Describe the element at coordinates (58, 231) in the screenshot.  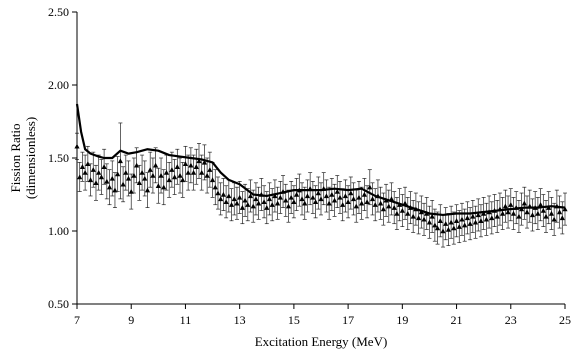
I see `y-tick-label: 1.00` at that location.